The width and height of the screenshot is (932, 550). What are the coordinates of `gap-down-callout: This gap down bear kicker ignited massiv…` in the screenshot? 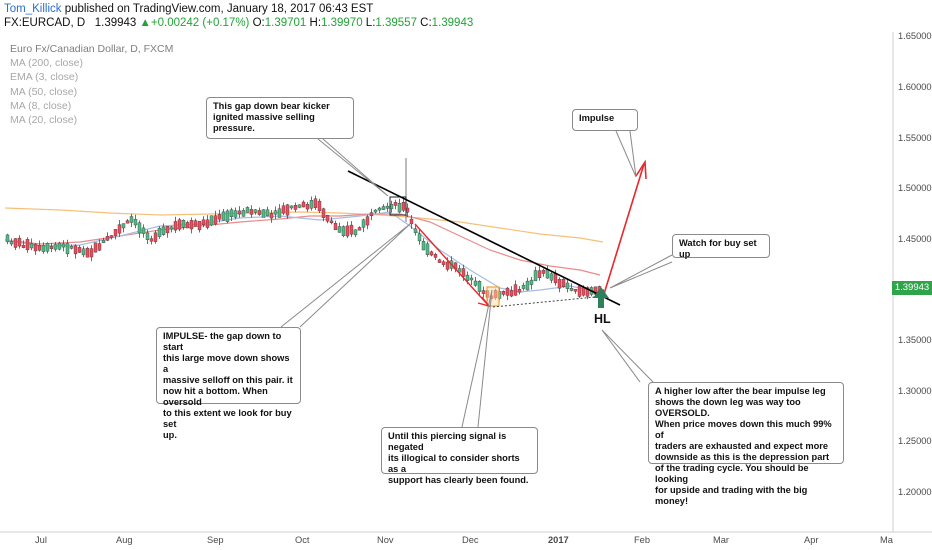 It's located at (280, 118).